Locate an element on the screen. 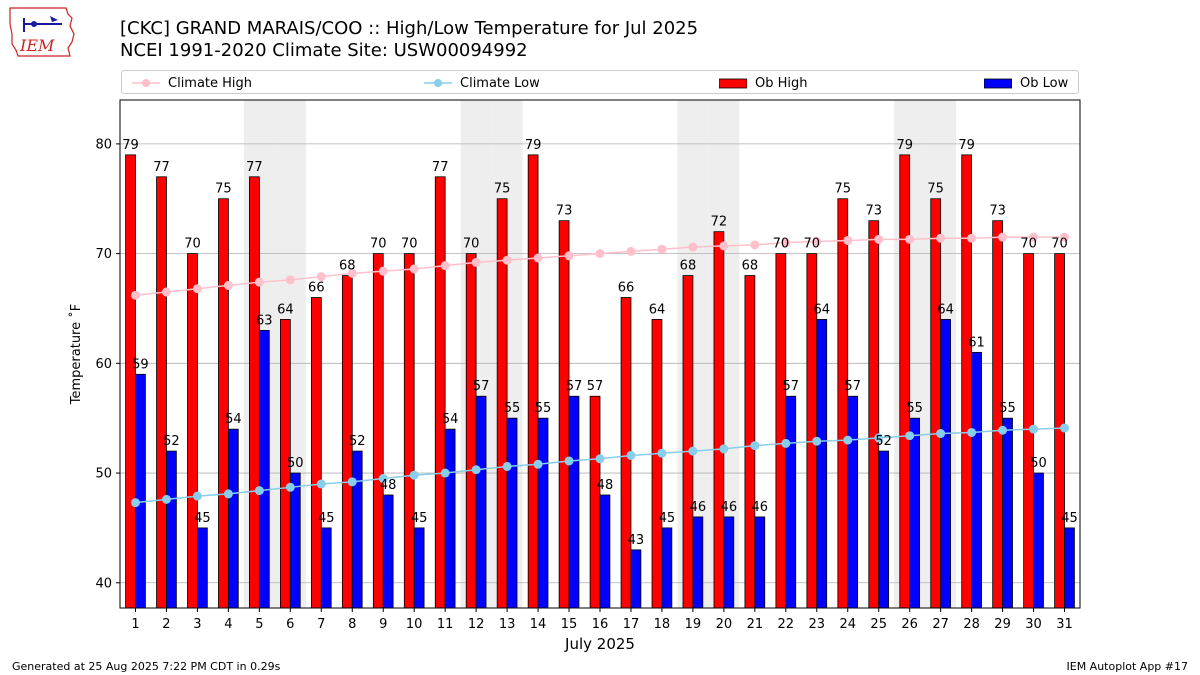 The height and width of the screenshot is (675, 1200). x-tick-label: 6 is located at coordinates (290, 624).